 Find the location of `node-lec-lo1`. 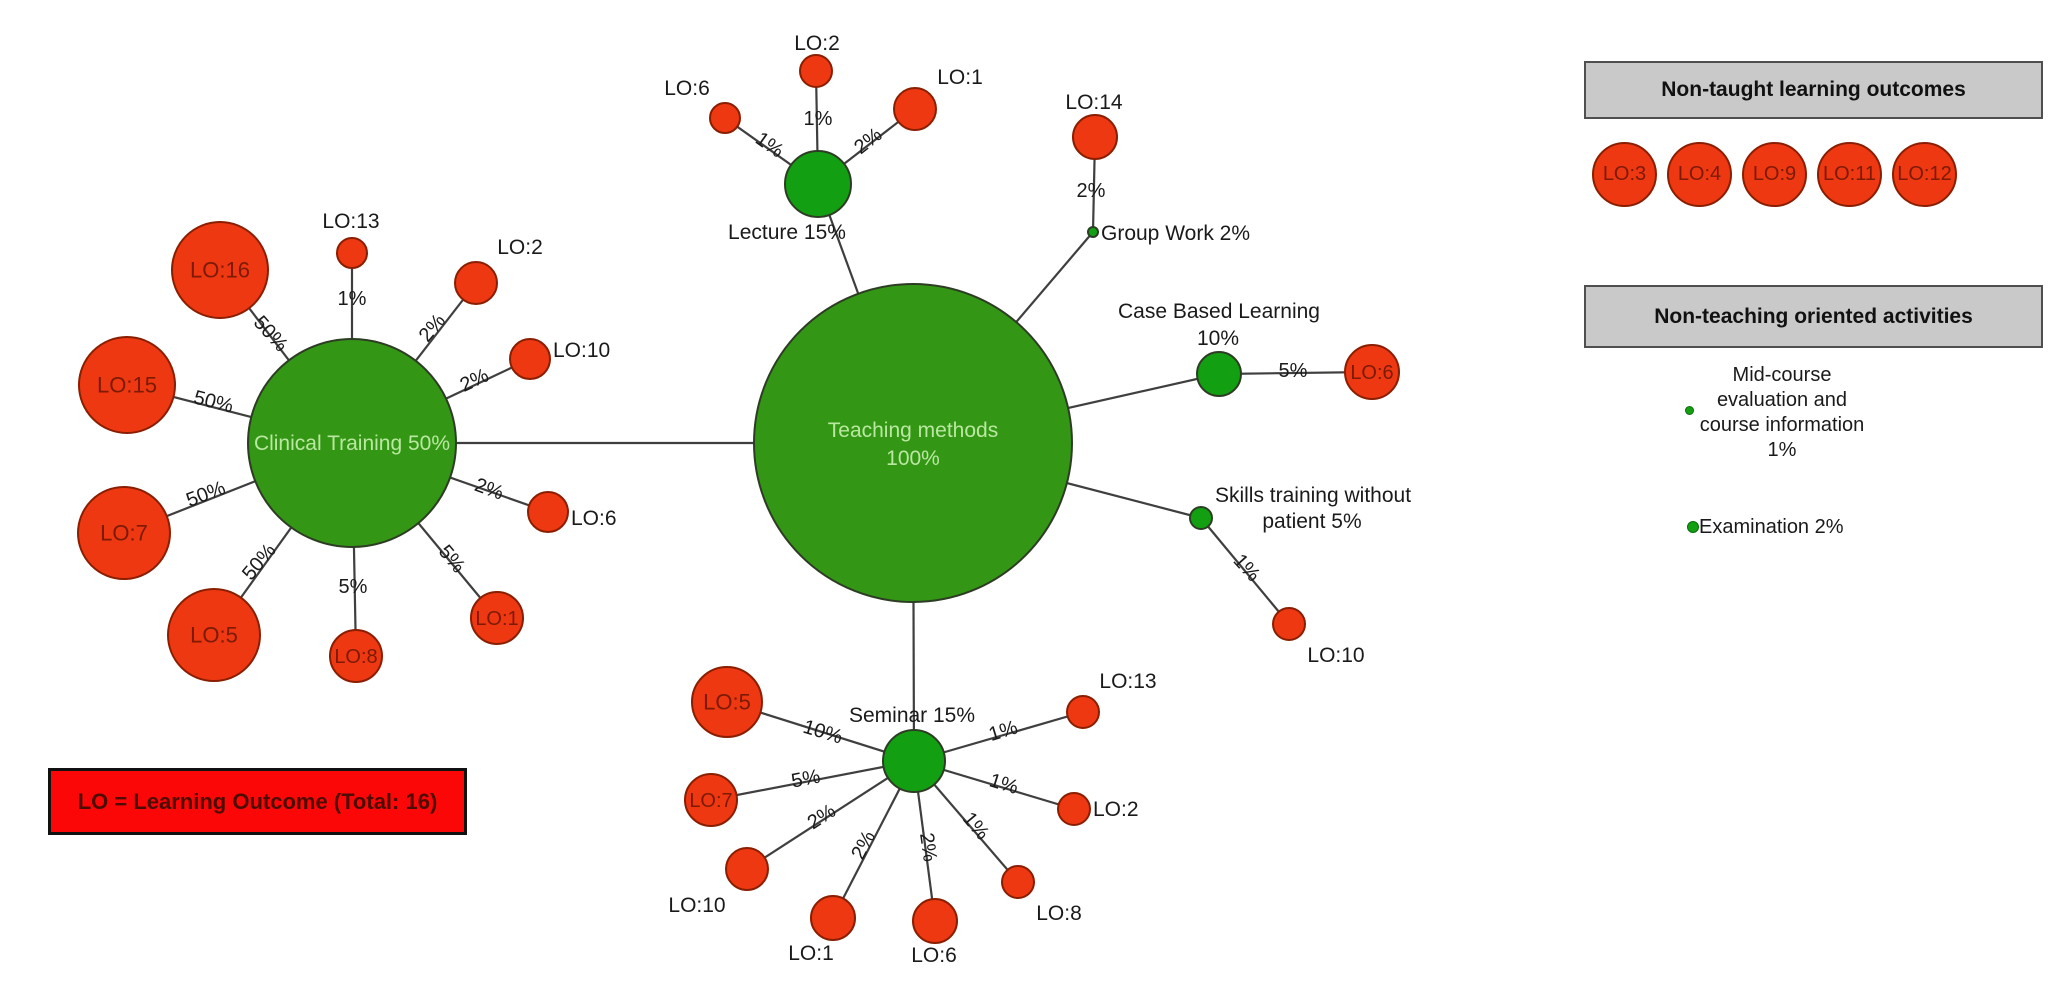

node-lec-lo1 is located at coordinates (915, 109).